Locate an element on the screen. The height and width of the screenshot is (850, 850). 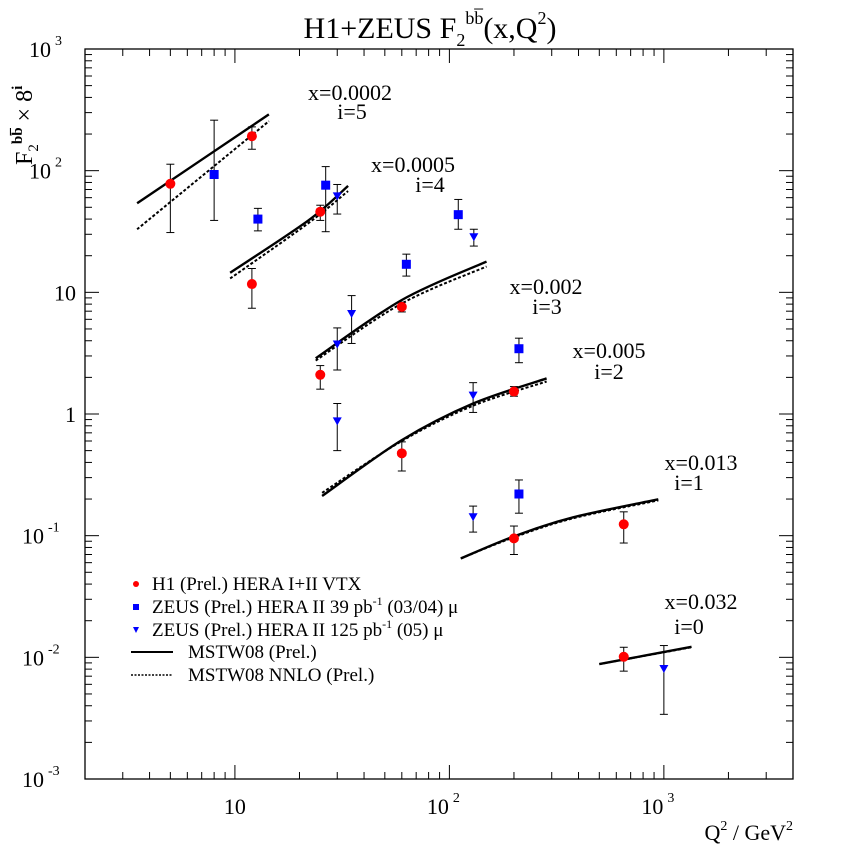
bin-i-label: i=1 is located at coordinates (689, 482).